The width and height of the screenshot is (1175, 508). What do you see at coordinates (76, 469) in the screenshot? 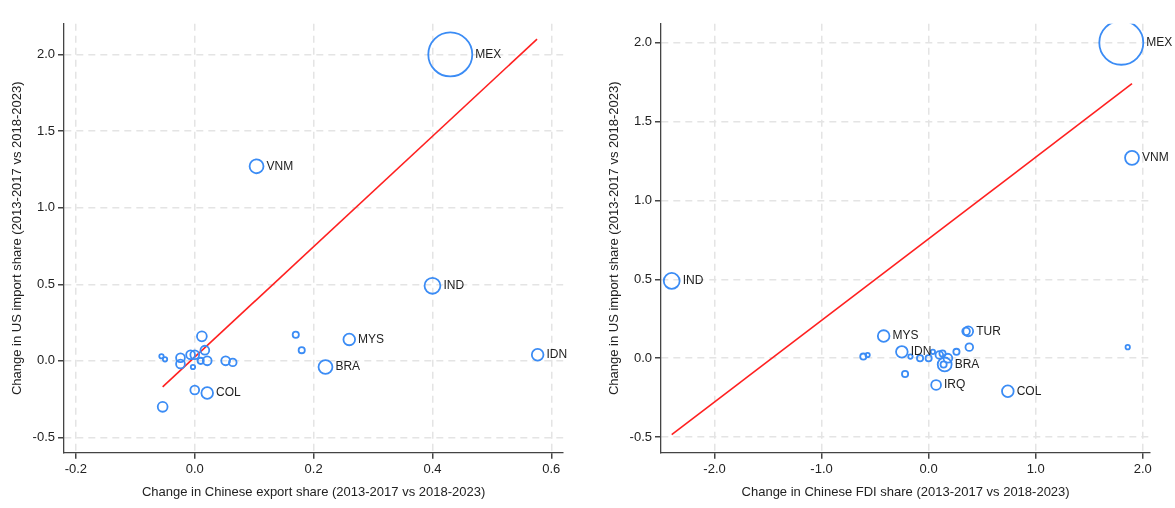
I see `x-tick-label: -0.2` at bounding box center [76, 469].